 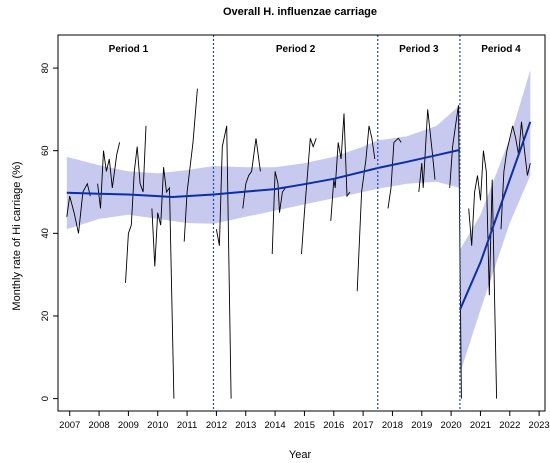 I want to click on period-label-1: Period 1, so click(x=129, y=49).